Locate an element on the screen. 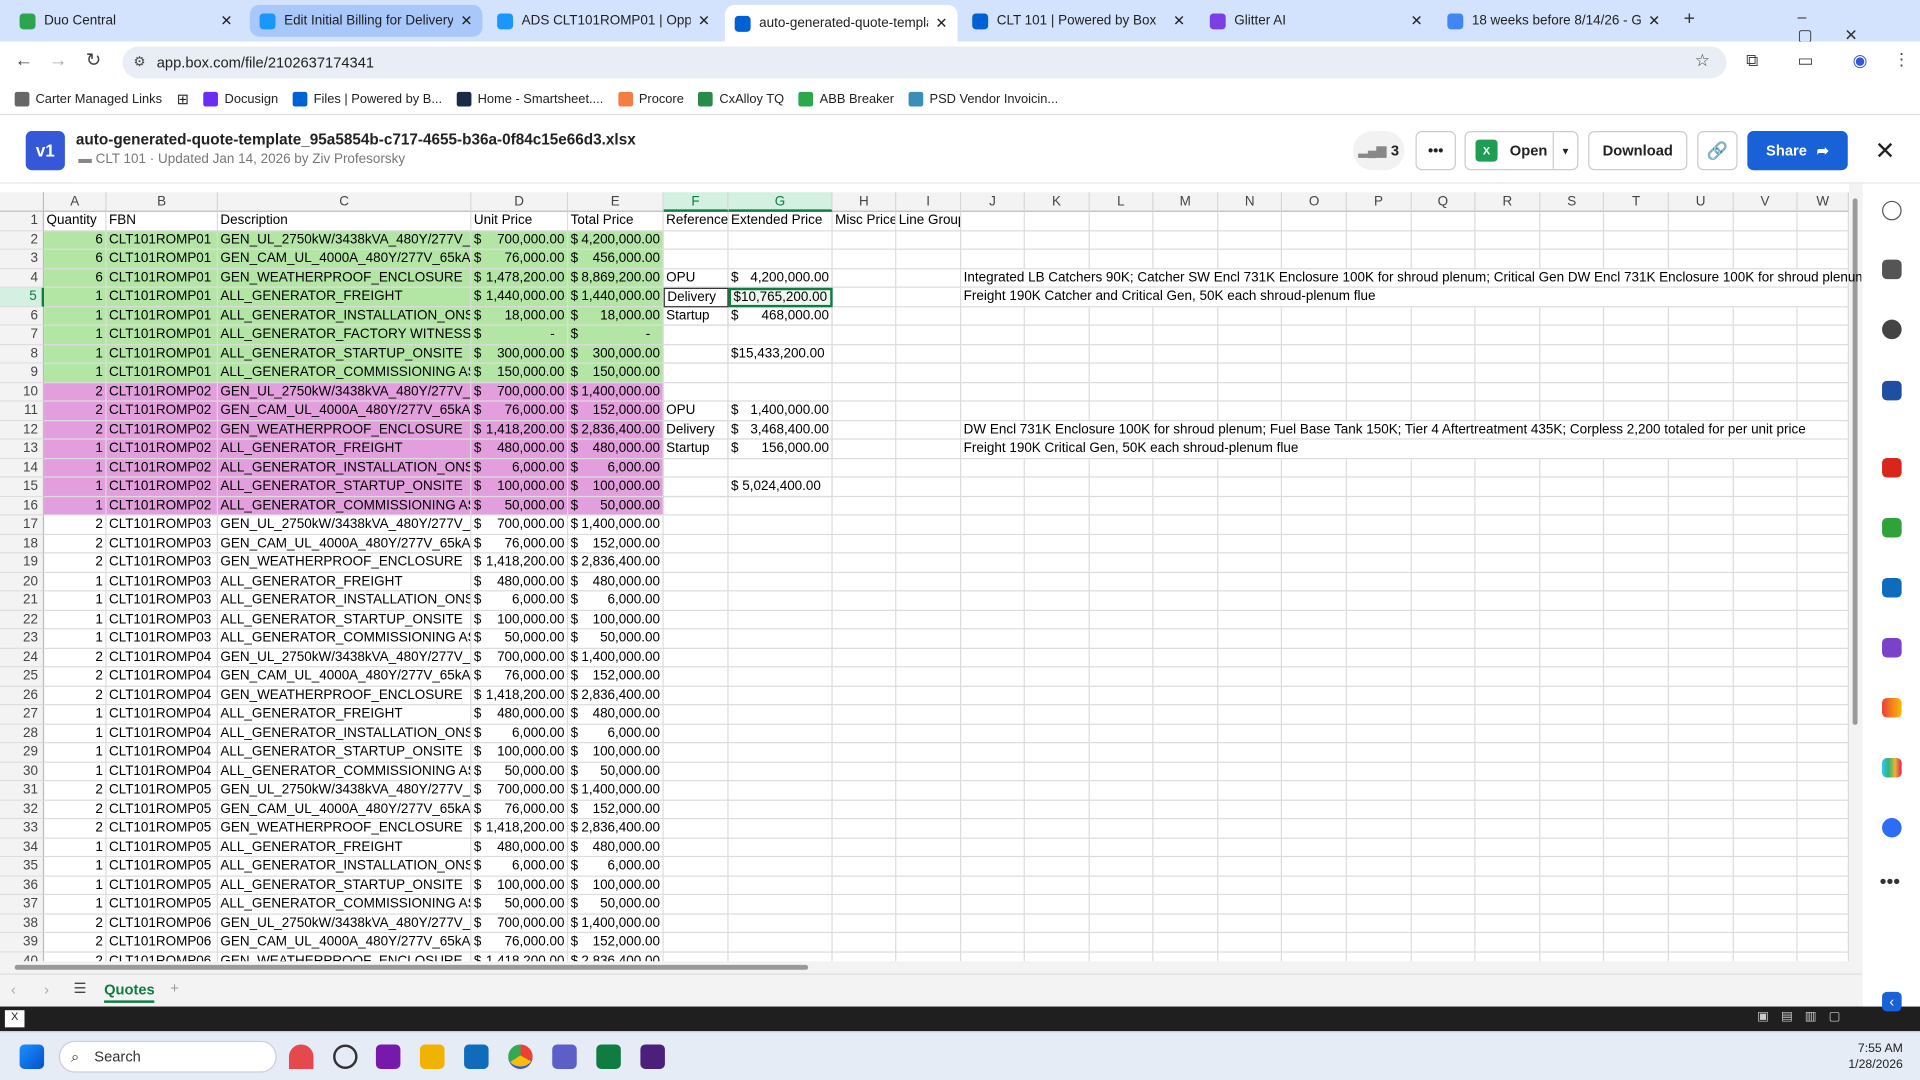 Image resolution: width=1920 pixels, height=1080 pixels. column-header-M: M is located at coordinates (1186, 202).